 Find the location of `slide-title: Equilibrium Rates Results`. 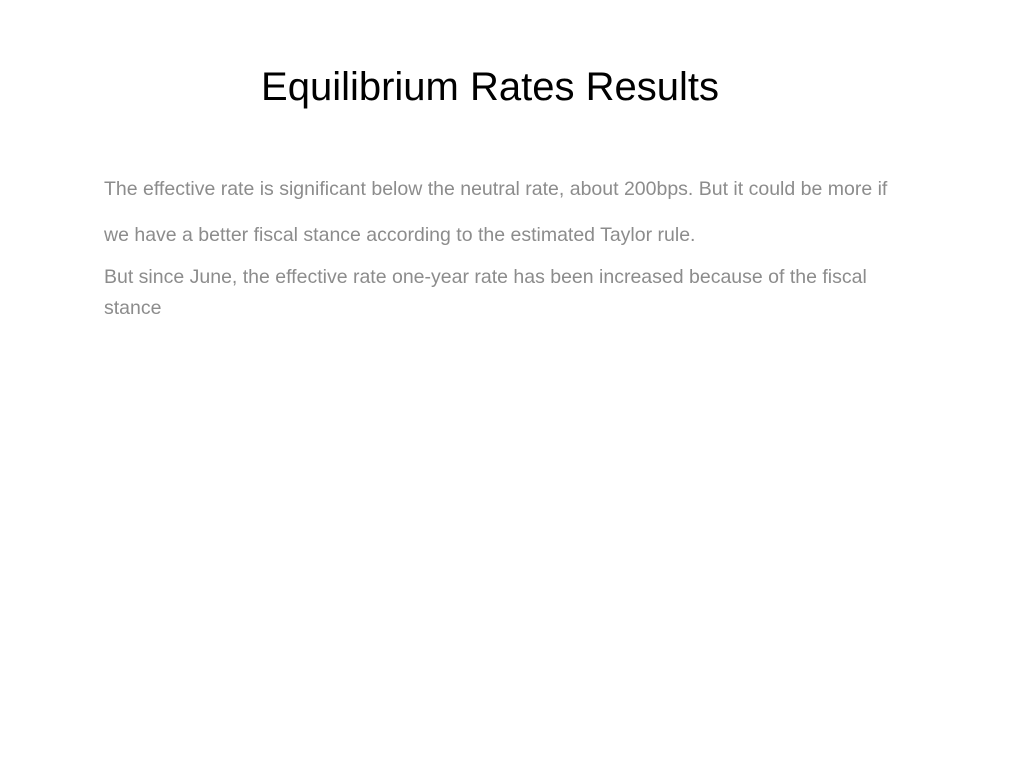

slide-title: Equilibrium Rates Results is located at coordinates (490, 87).